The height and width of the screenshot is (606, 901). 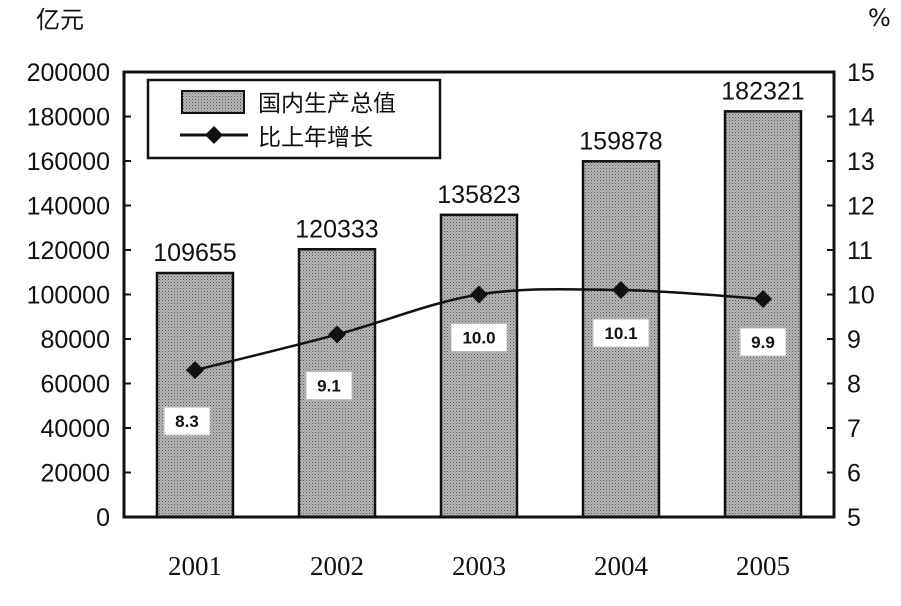 I want to click on right-axis-ticks: 5 6 7 8 9 10 11 12 13 14 15, so click(x=851, y=295).